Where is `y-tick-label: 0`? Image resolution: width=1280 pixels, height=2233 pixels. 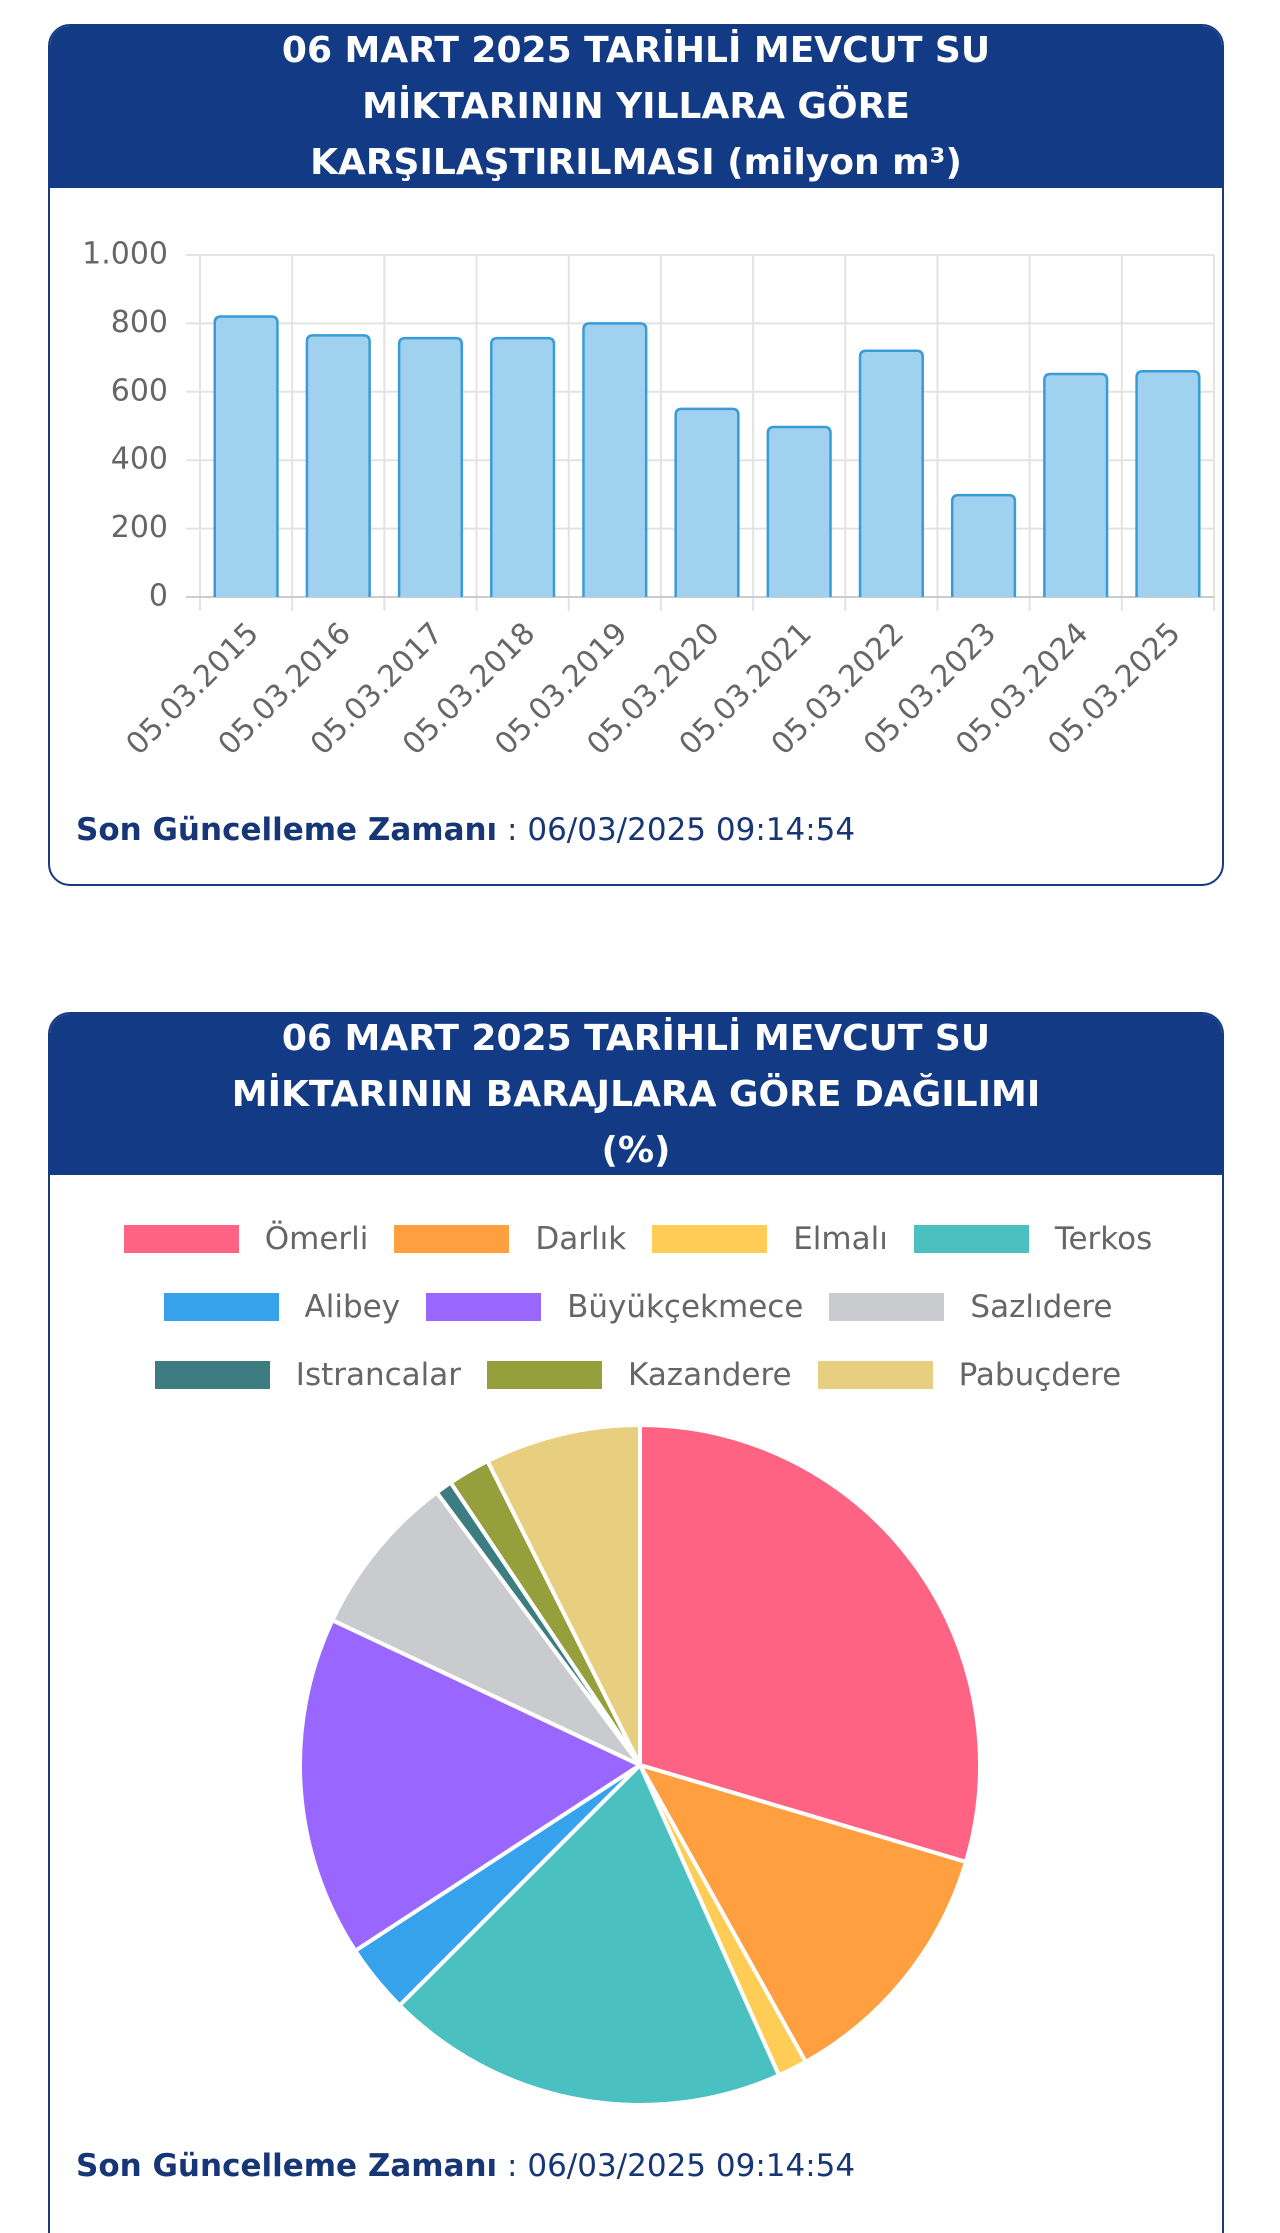
y-tick-label: 0 is located at coordinates (158, 596).